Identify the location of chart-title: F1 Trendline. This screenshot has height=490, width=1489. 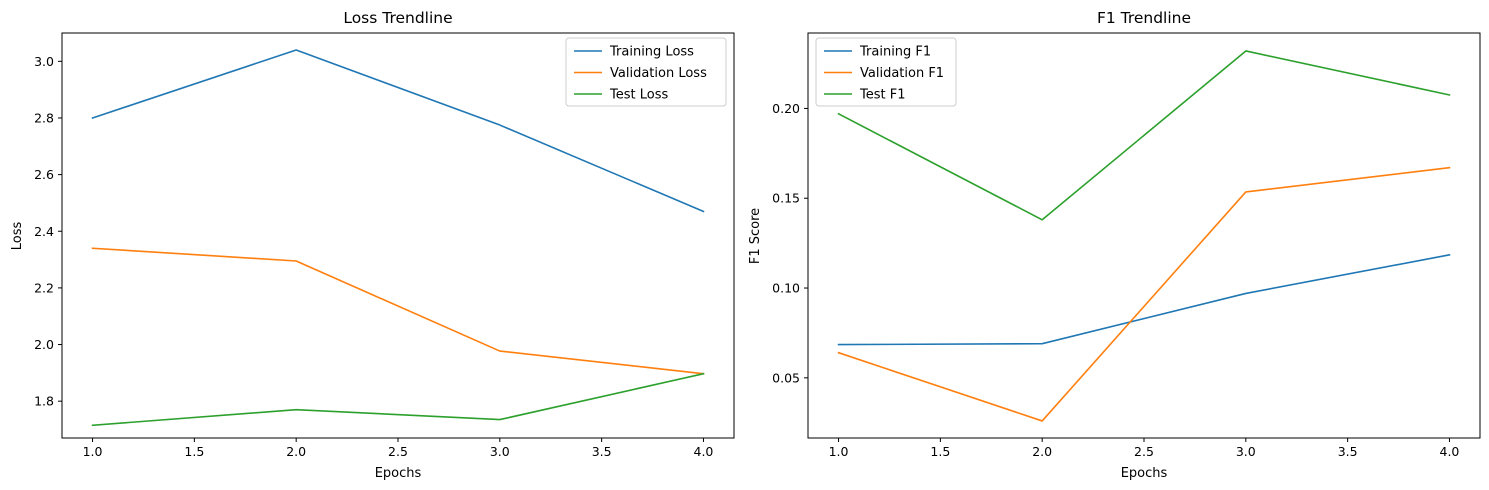
(1144, 18).